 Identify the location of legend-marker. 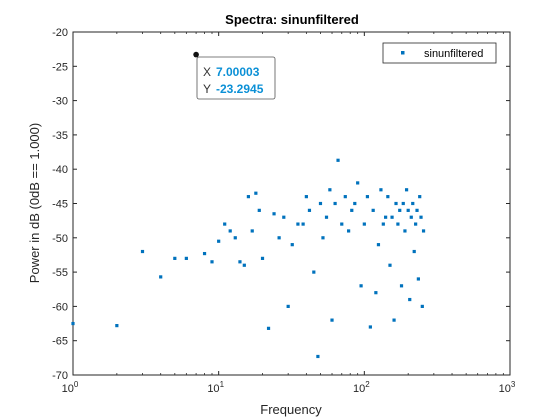
(403, 53).